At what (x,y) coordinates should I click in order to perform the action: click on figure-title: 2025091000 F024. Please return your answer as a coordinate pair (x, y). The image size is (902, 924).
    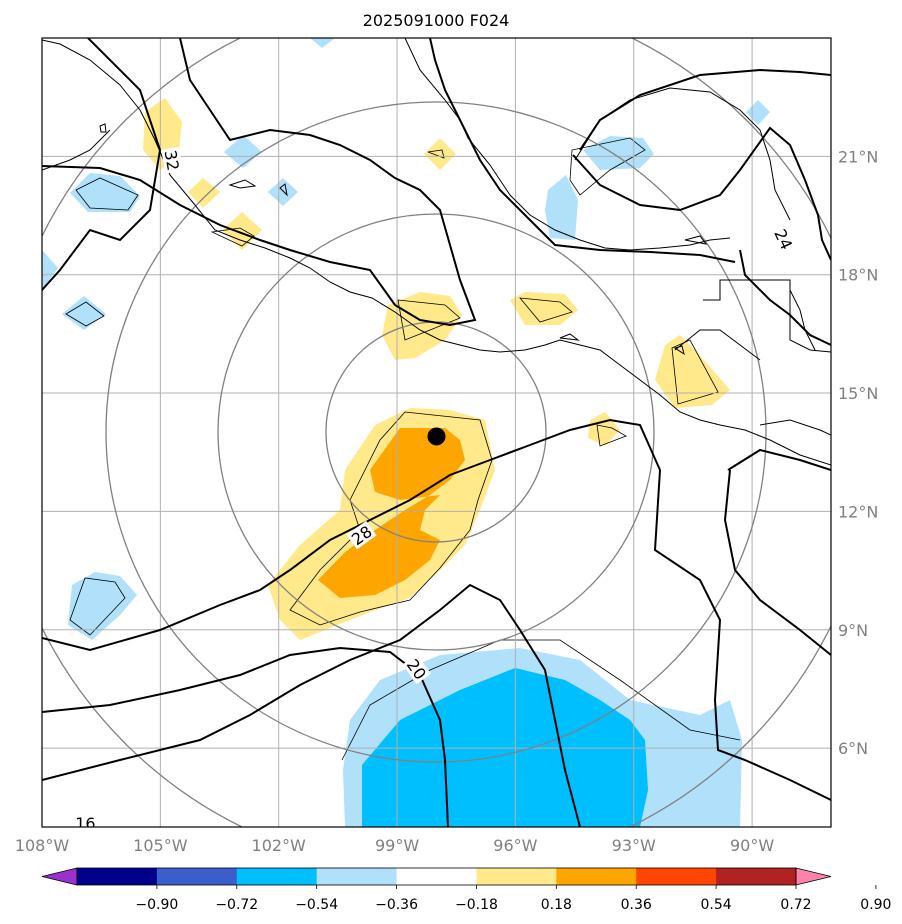
    Looking at the image, I should click on (436, 20).